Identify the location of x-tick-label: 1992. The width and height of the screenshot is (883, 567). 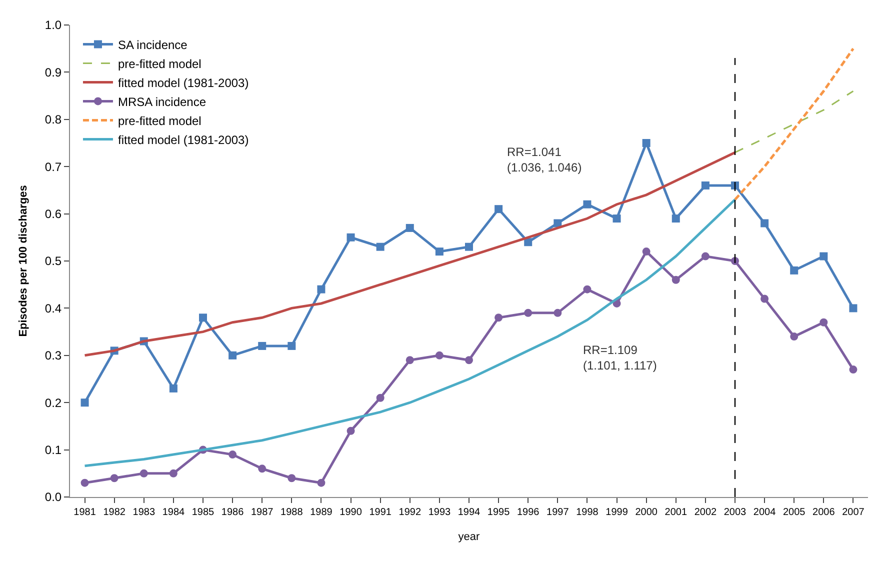
(410, 512).